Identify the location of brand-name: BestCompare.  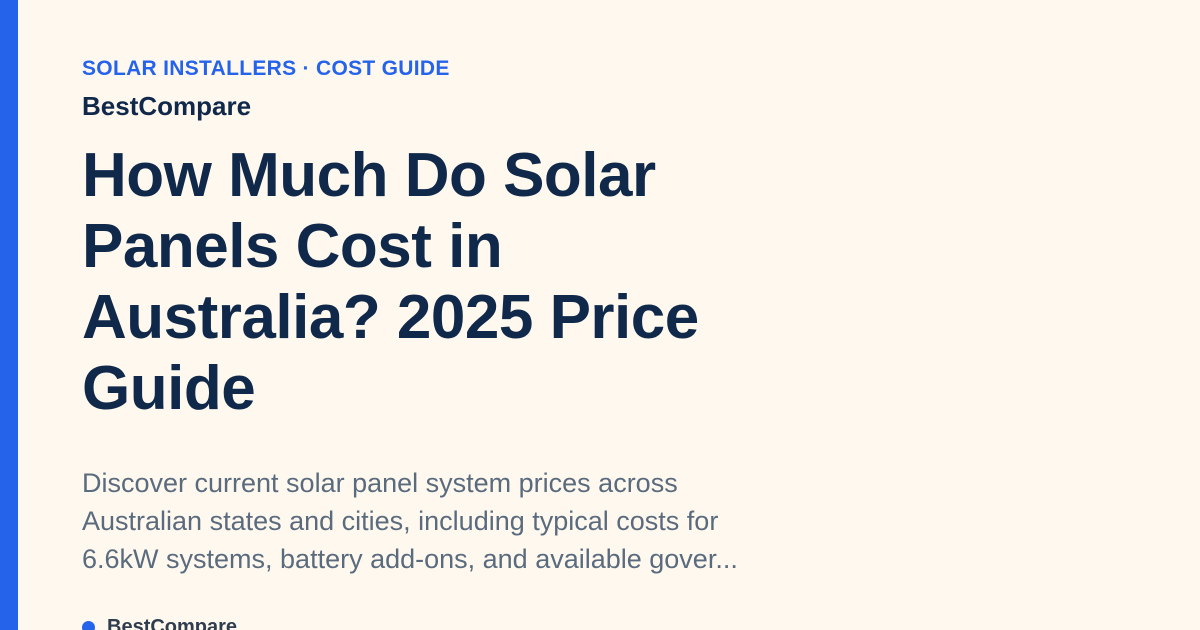
(167, 106).